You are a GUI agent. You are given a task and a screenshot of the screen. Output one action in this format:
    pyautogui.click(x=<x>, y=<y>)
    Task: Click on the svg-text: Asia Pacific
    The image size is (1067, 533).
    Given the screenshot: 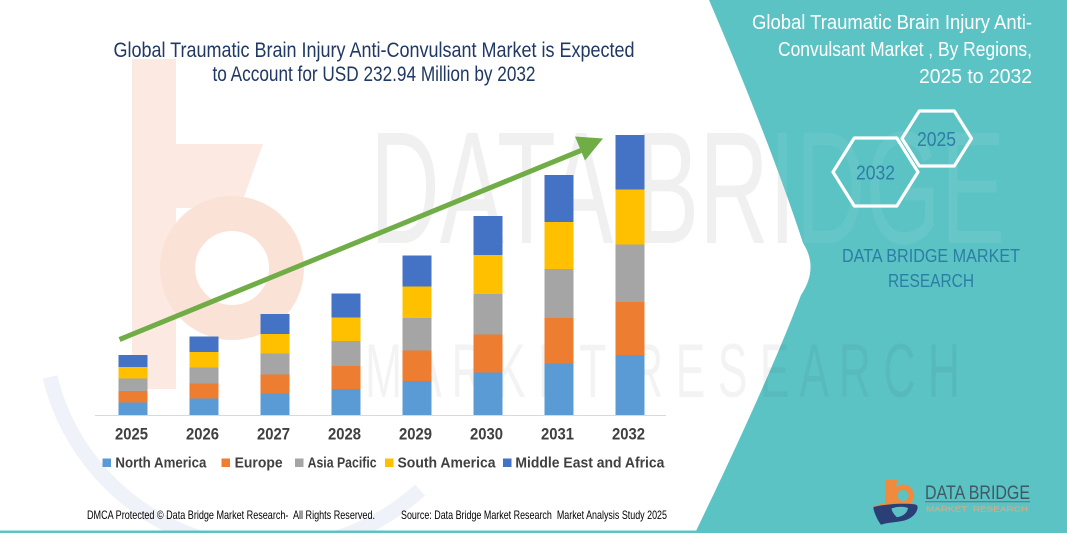 What is the action you would take?
    pyautogui.click(x=342, y=463)
    